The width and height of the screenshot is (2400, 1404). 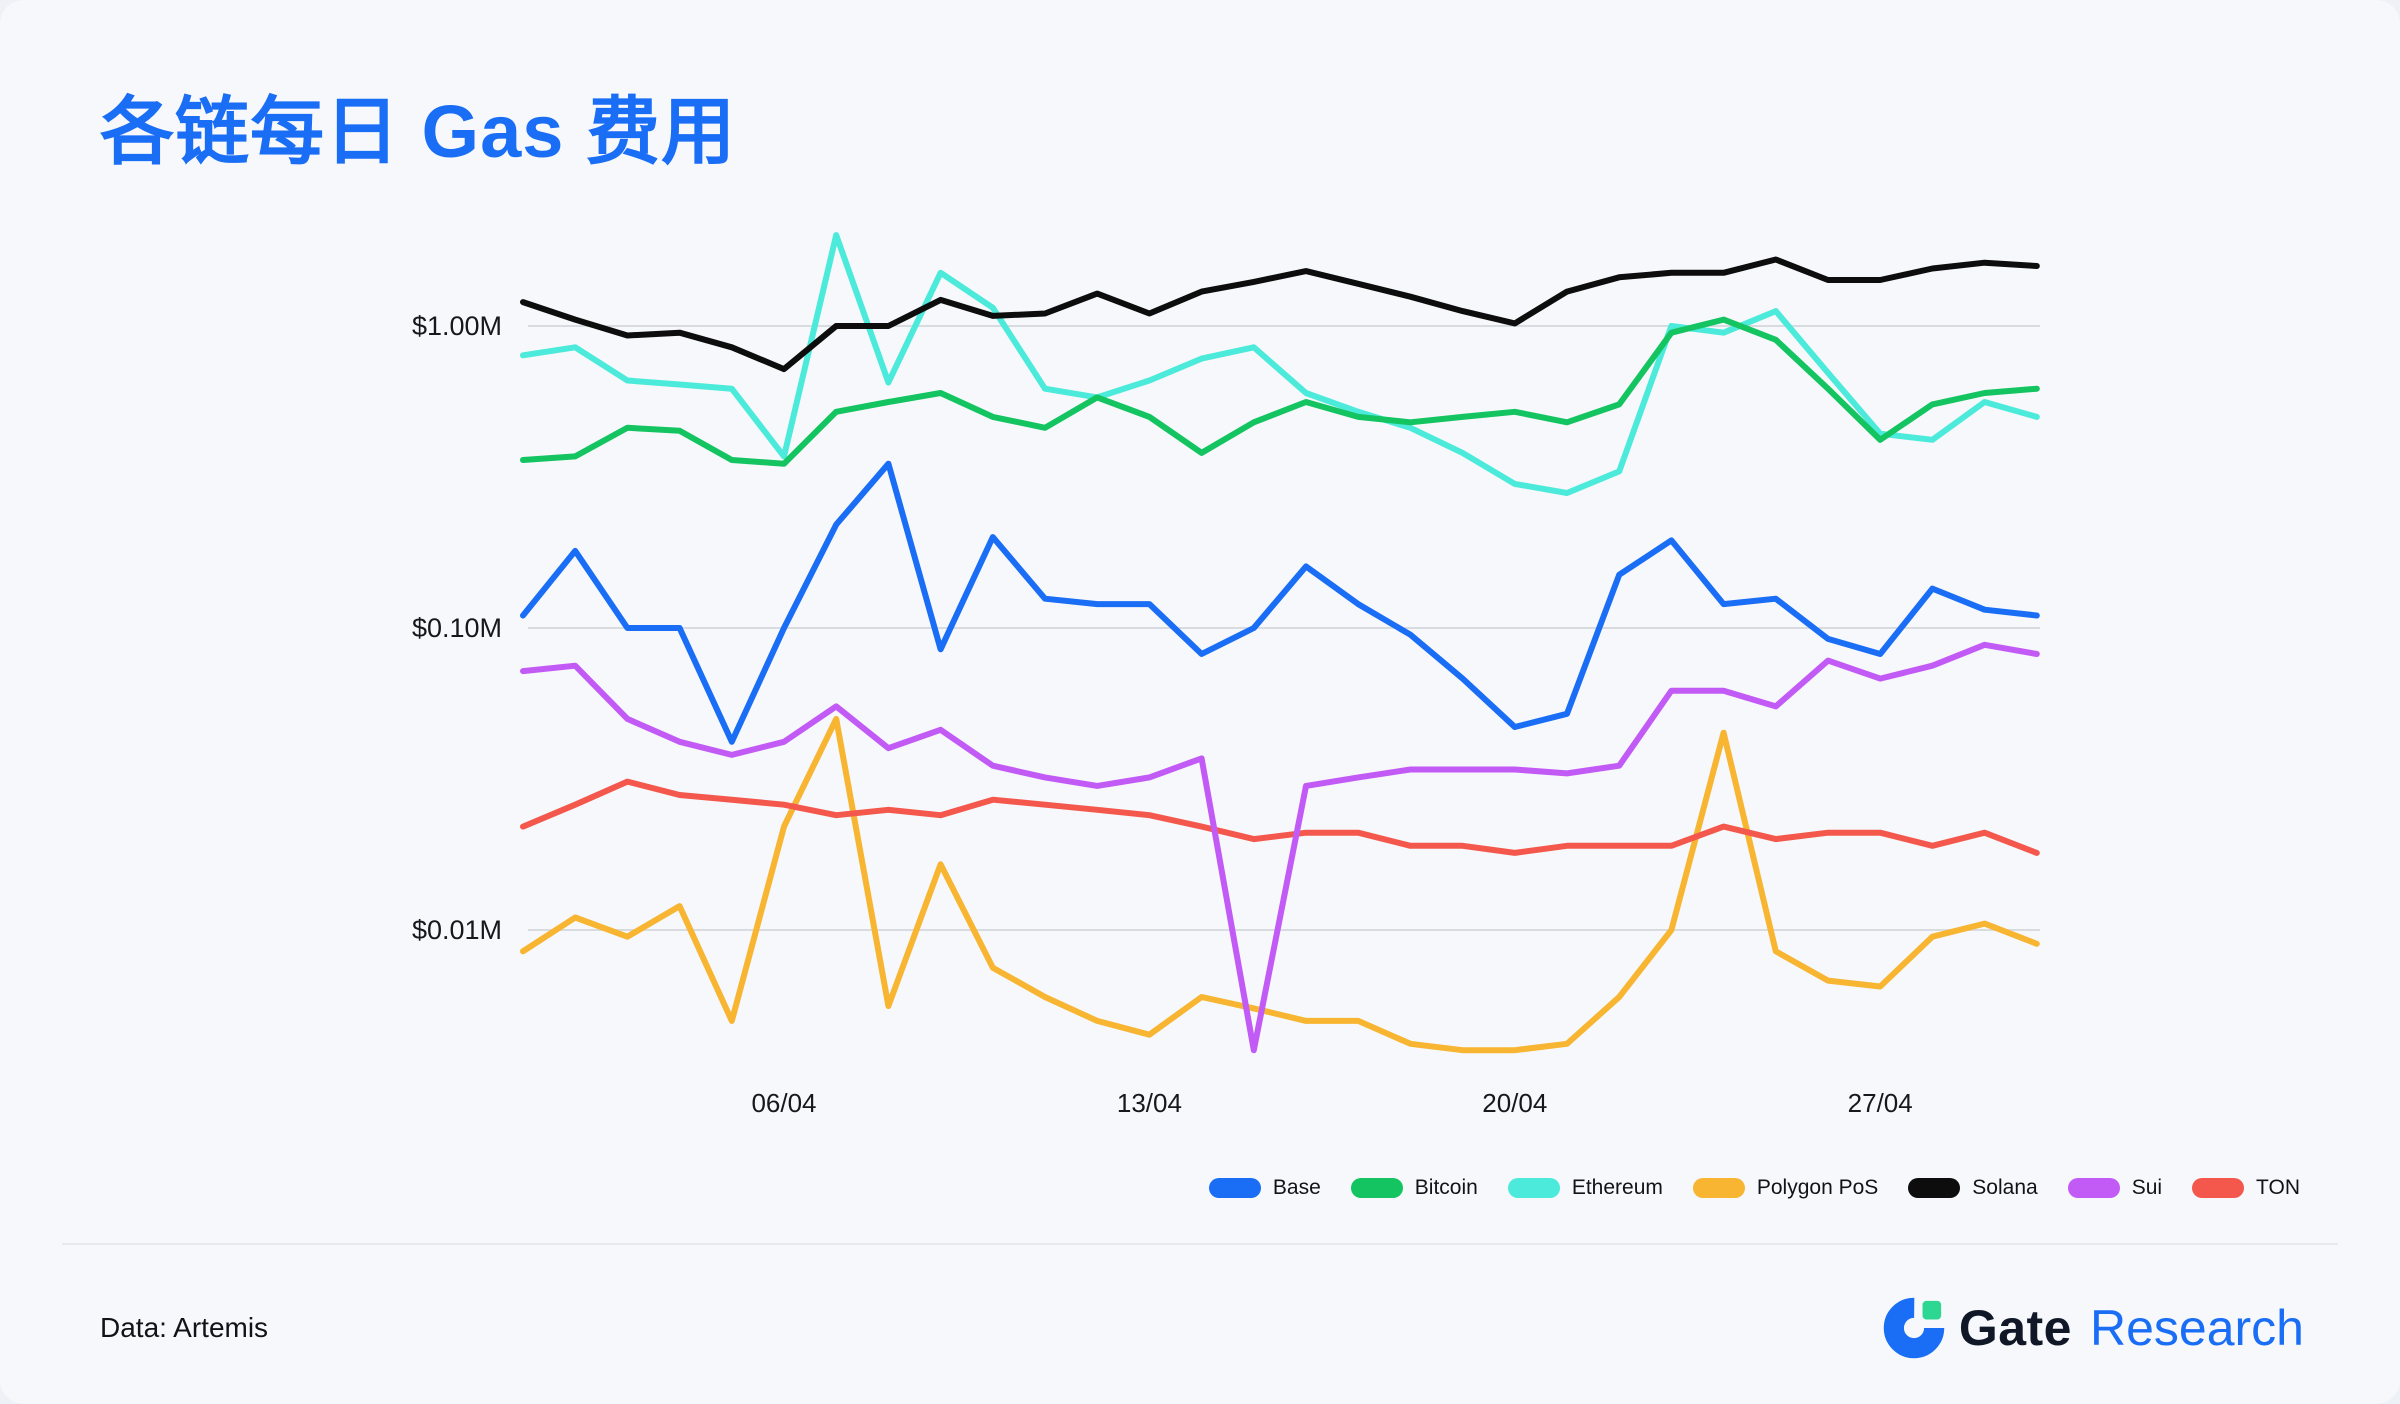 What do you see at coordinates (1200, 1244) in the screenshot?
I see `footer-divider` at bounding box center [1200, 1244].